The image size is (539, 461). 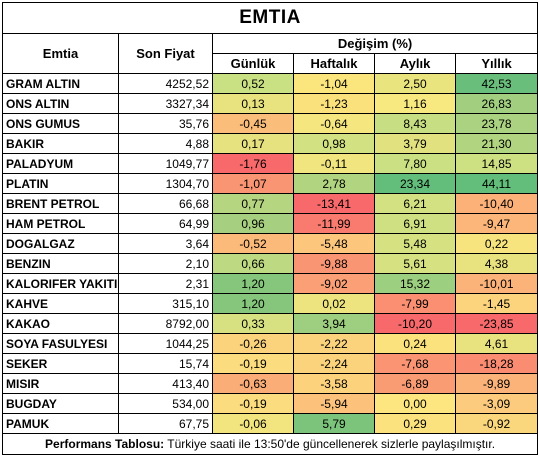 I want to click on header-monthly: Aylık, so click(x=415, y=63).